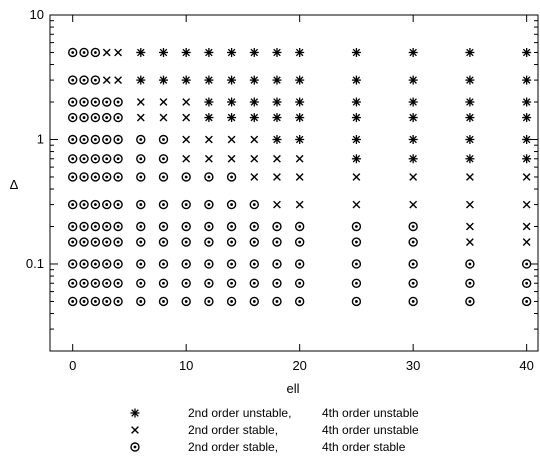  Describe the element at coordinates (526, 365) in the screenshot. I see `x-tick-label: 40` at that location.